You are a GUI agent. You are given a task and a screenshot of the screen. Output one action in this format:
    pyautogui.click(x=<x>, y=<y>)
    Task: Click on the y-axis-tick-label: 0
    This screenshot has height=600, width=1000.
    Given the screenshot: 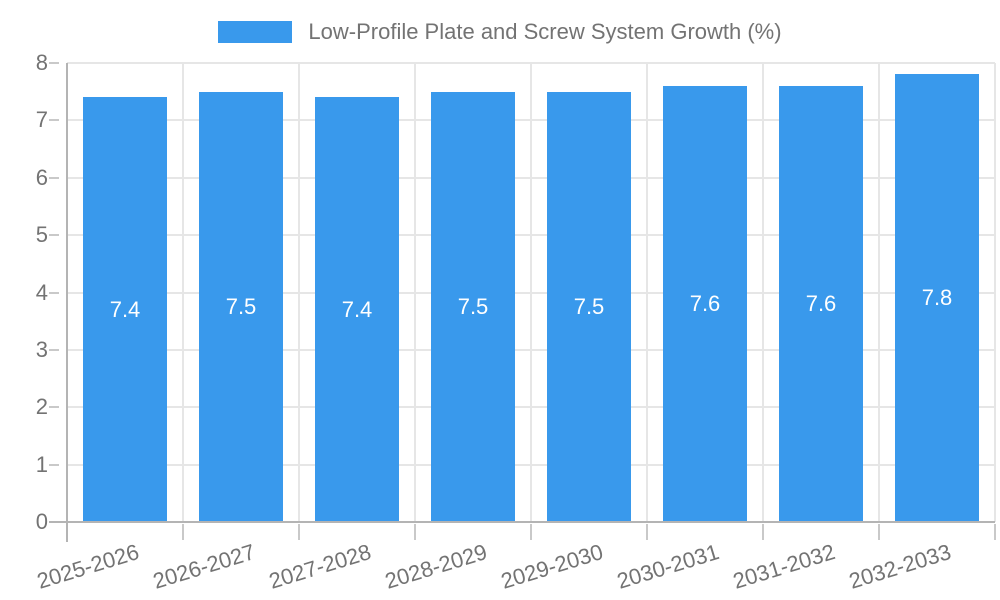 What is the action you would take?
    pyautogui.click(x=41, y=521)
    